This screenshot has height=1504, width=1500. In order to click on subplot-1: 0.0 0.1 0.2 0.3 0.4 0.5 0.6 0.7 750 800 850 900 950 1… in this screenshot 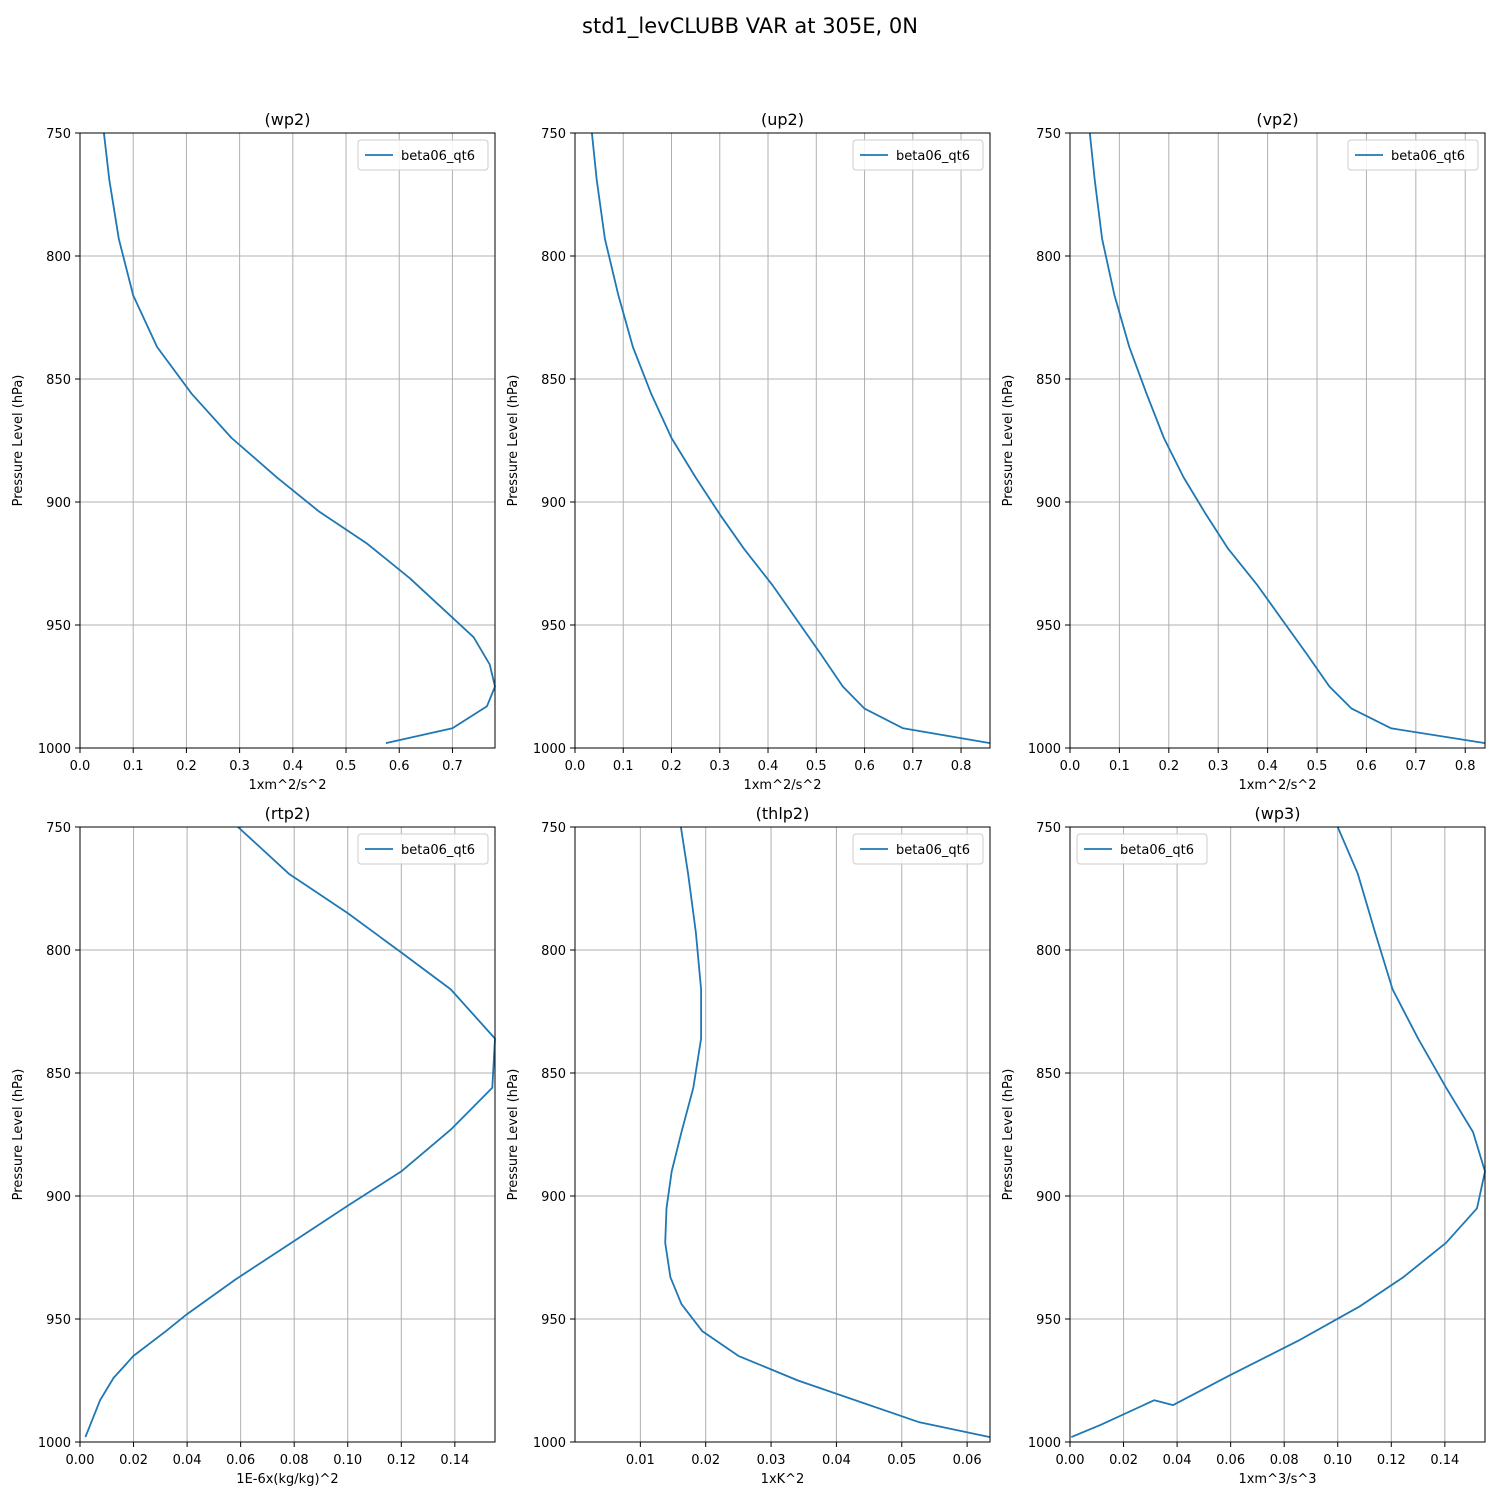, I will do `click(253, 451)`.